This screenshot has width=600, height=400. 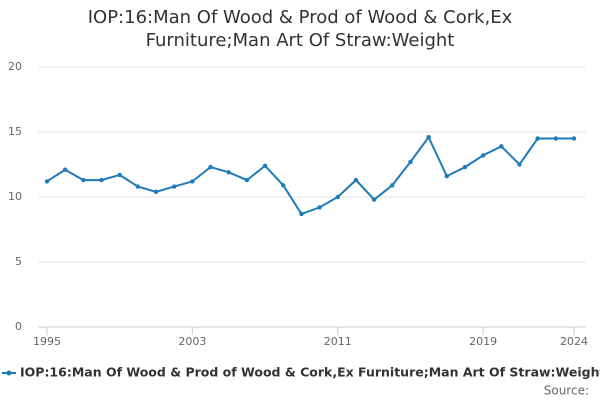 What do you see at coordinates (192, 341) in the screenshot?
I see `x-tick-label: 2003` at bounding box center [192, 341].